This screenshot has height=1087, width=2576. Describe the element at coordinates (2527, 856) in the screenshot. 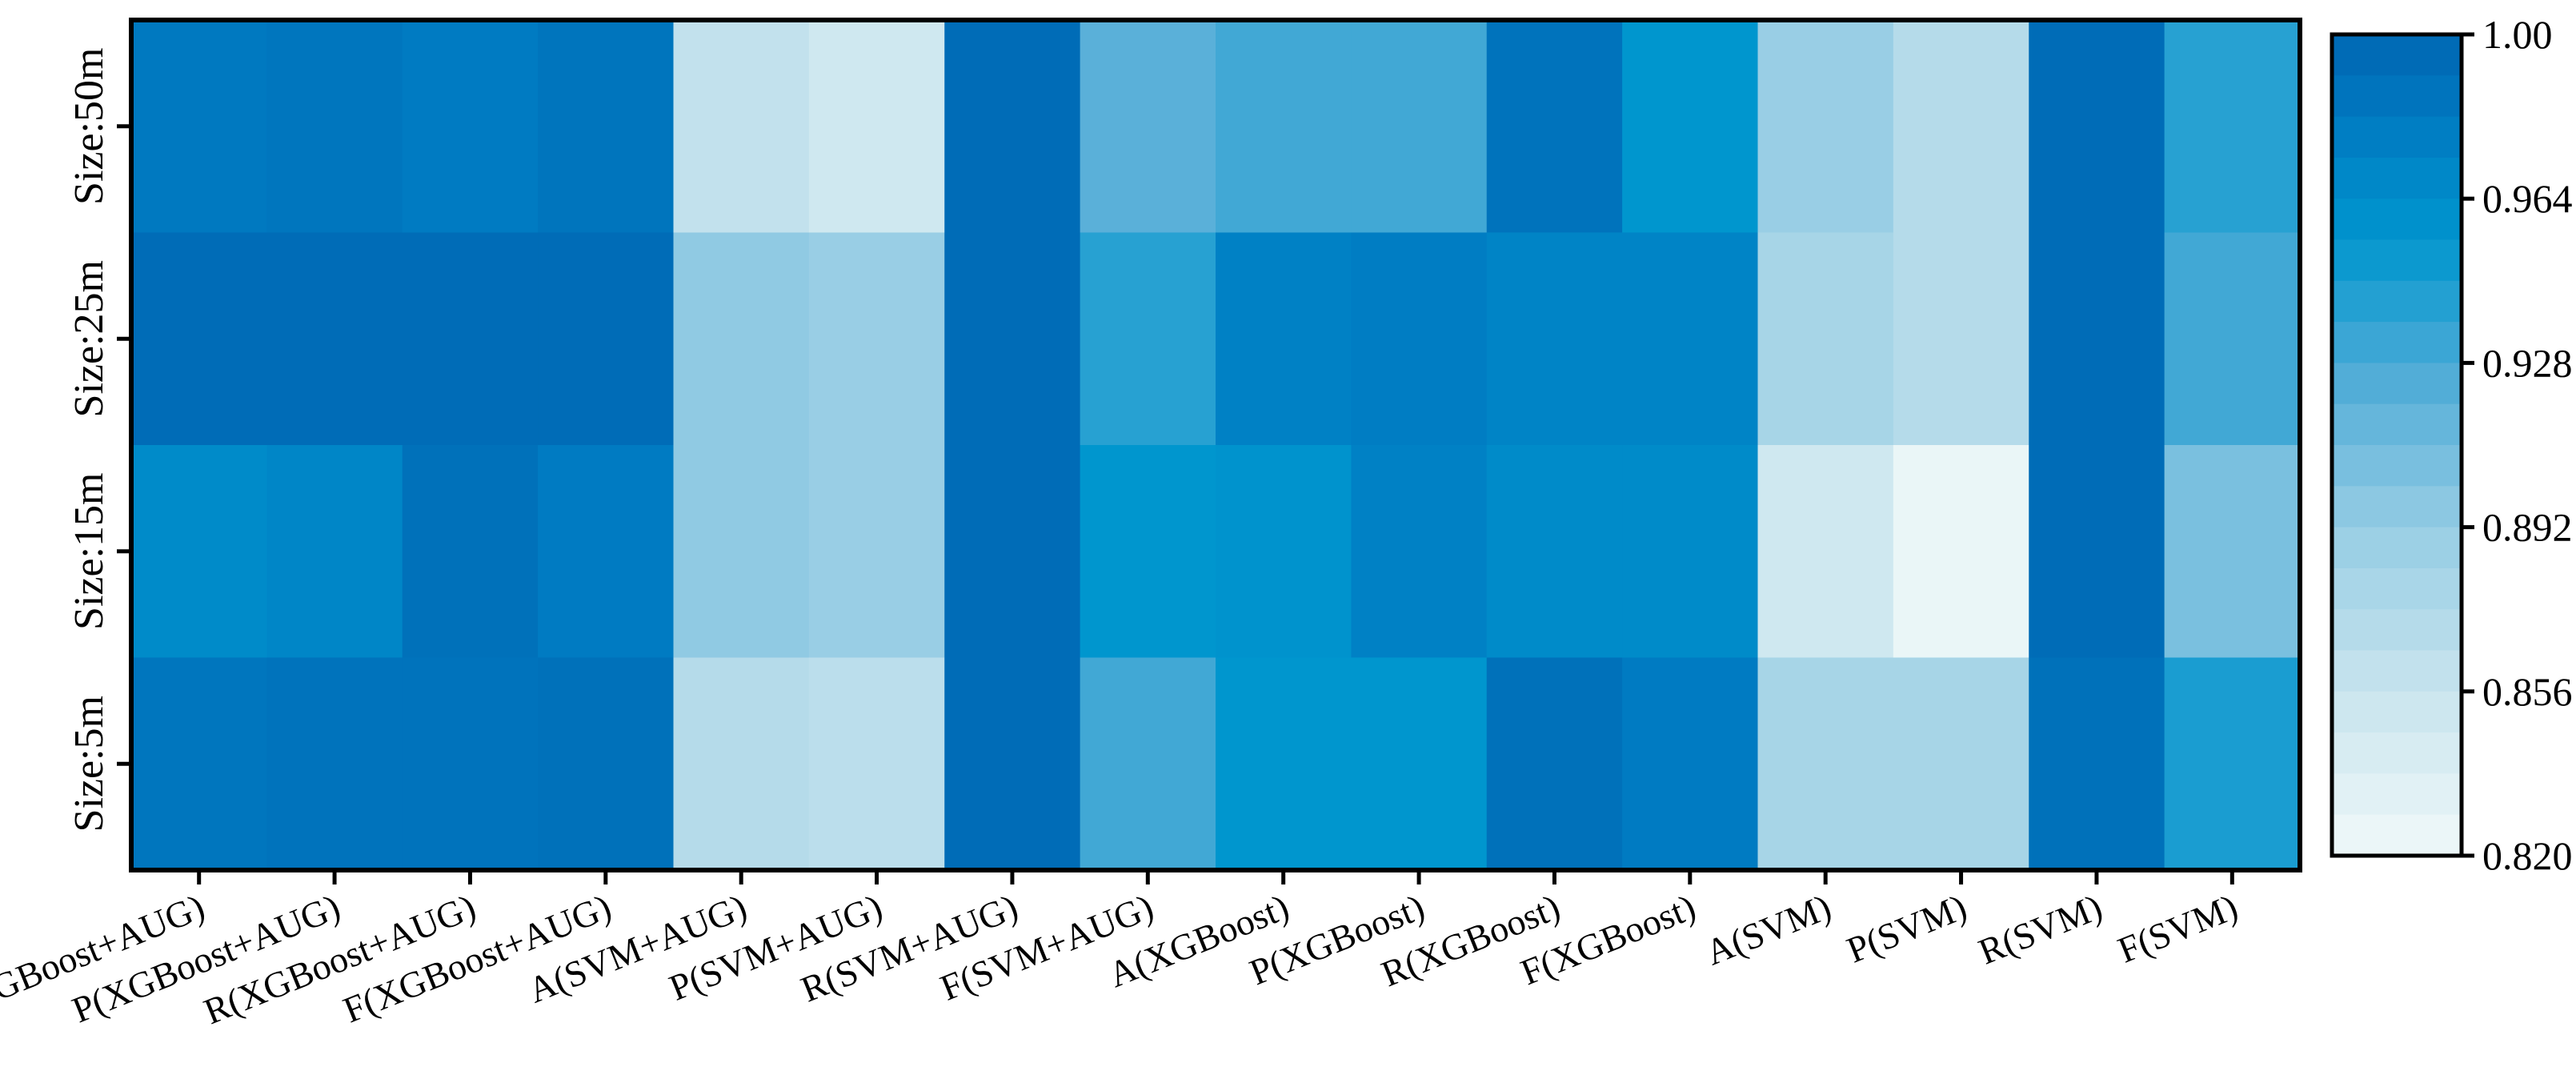

I see `colorbar-tick-label: 0.820` at that location.